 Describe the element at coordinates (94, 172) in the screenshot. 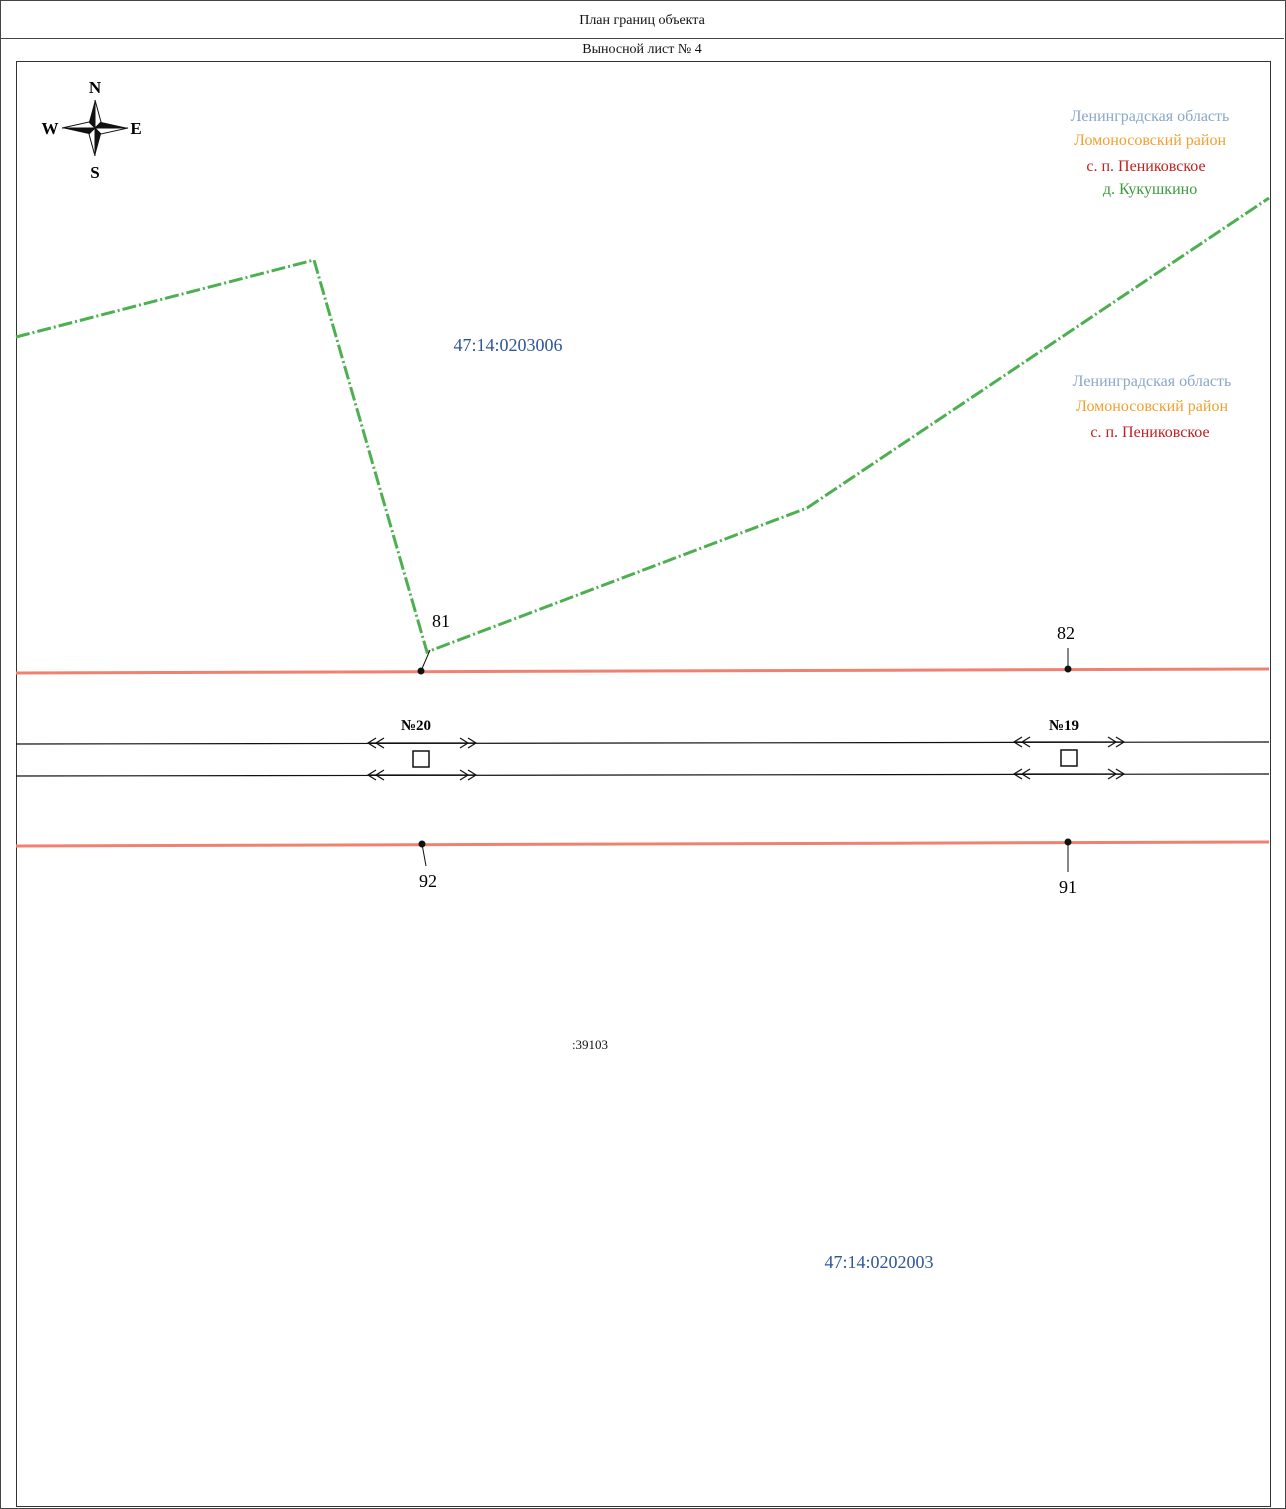

I see `compass-s: S` at that location.